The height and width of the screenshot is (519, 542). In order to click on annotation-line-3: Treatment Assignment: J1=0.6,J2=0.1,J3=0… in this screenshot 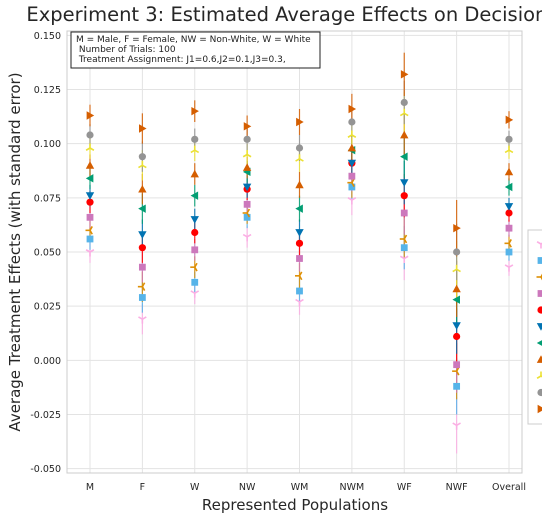, I will do `click(181, 60)`.